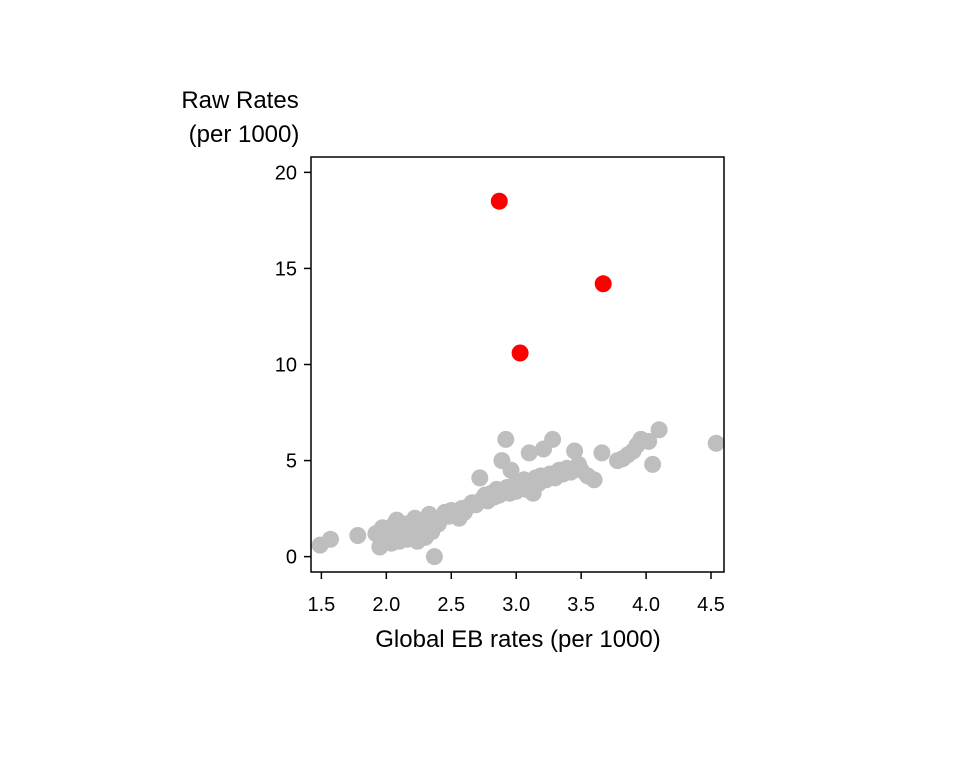 The width and height of the screenshot is (960, 768). Describe the element at coordinates (291, 558) in the screenshot. I see `y-tick-label: 0` at that location.